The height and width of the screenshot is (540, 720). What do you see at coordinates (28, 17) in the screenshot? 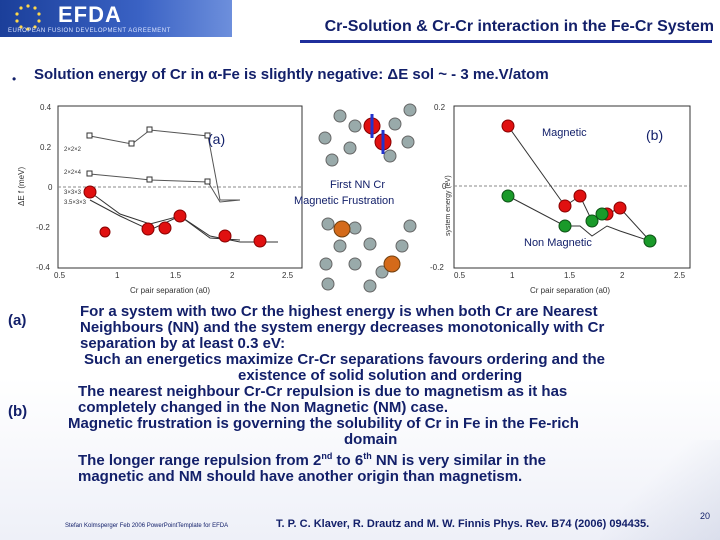
I see `eu-stars-icon` at bounding box center [28, 17].